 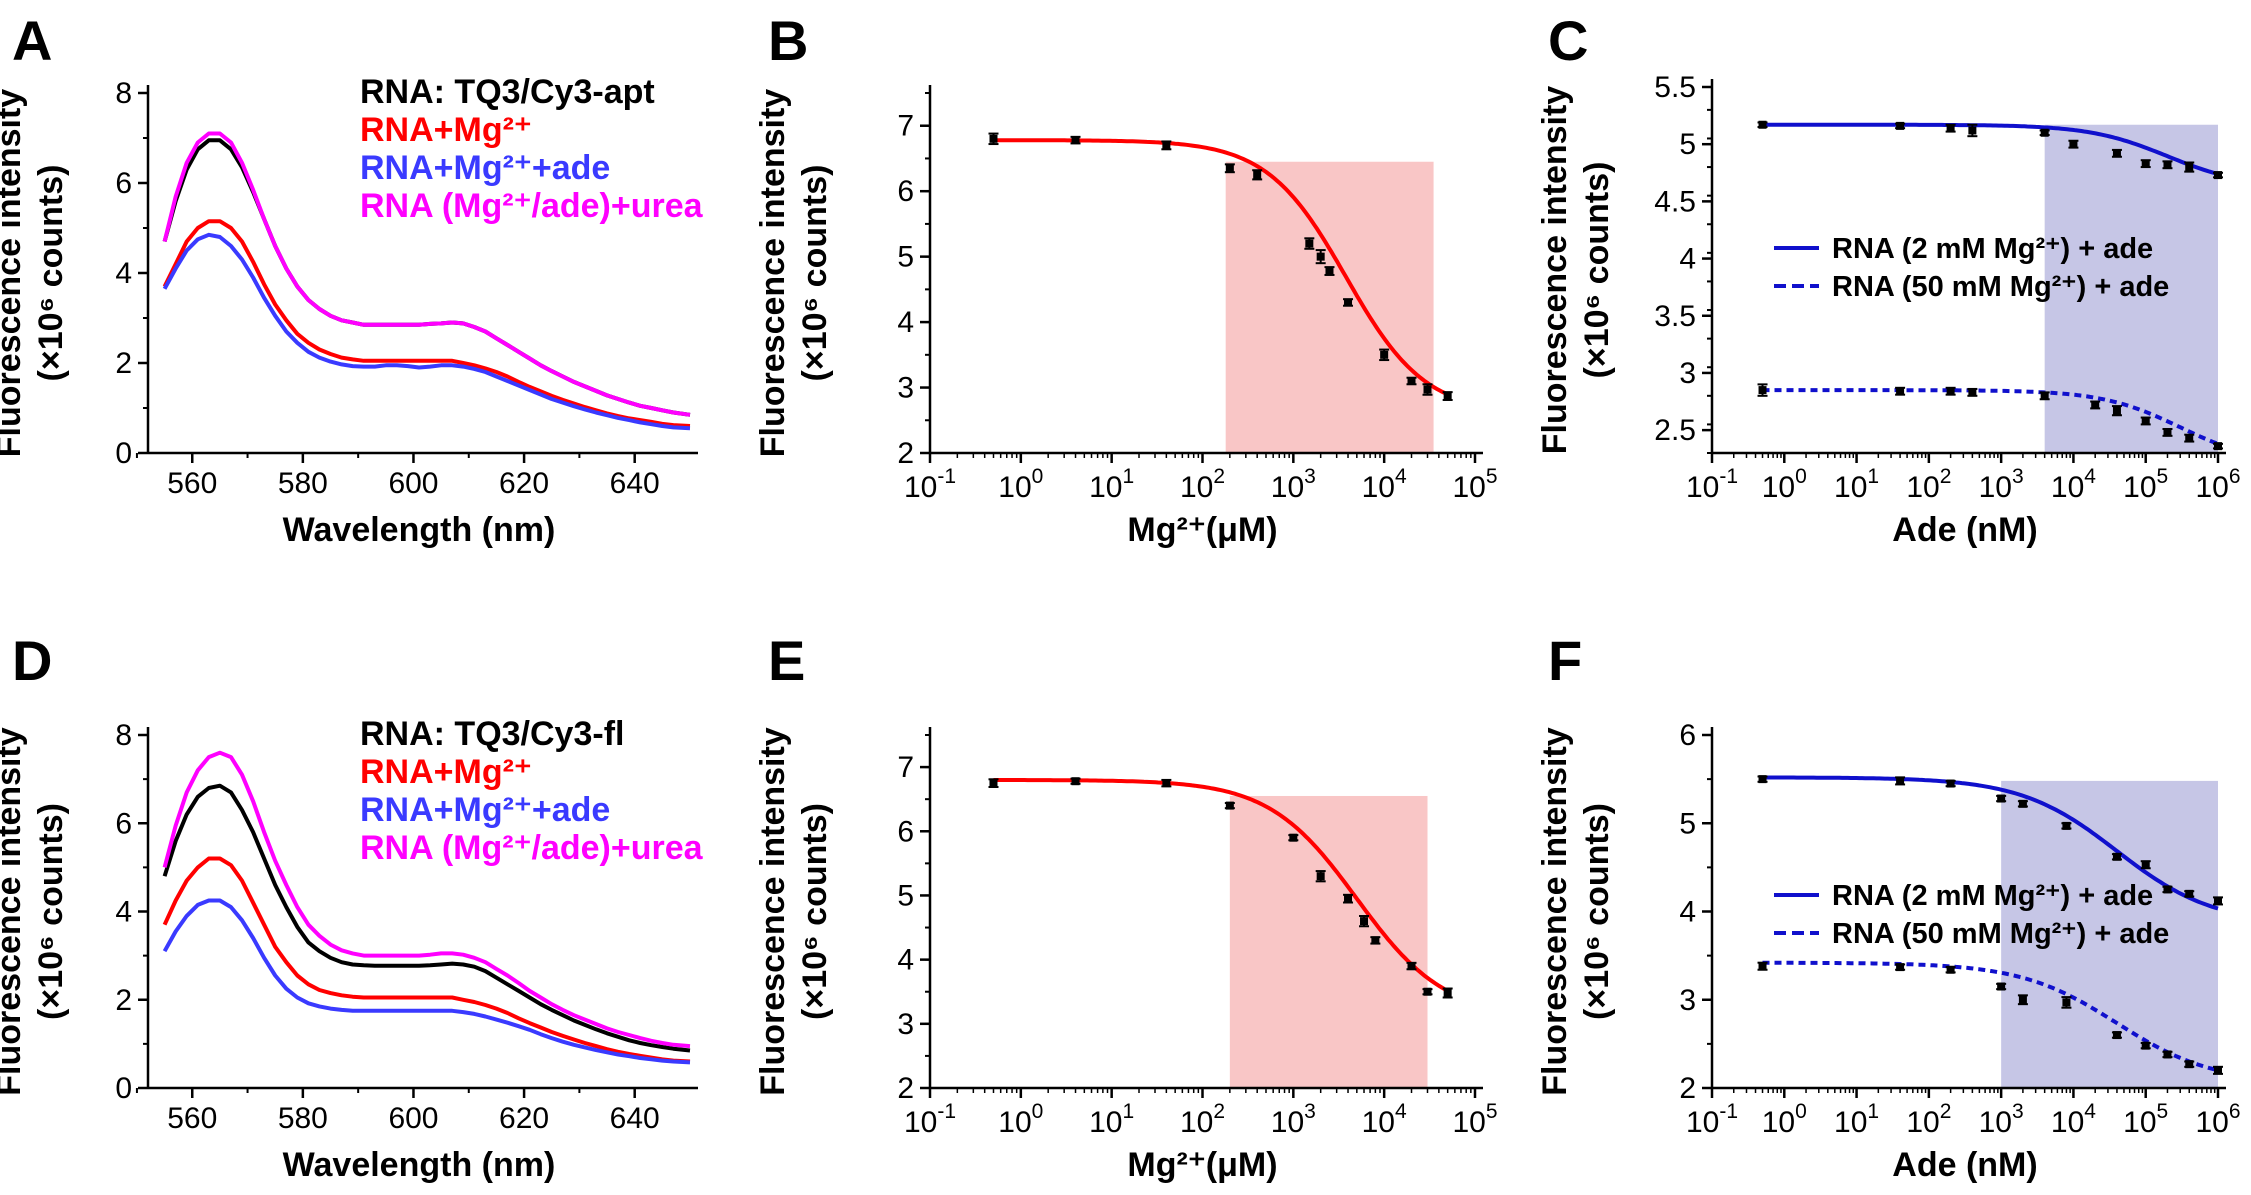 I want to click on x-tick-label: 640, so click(x=635, y=1118).